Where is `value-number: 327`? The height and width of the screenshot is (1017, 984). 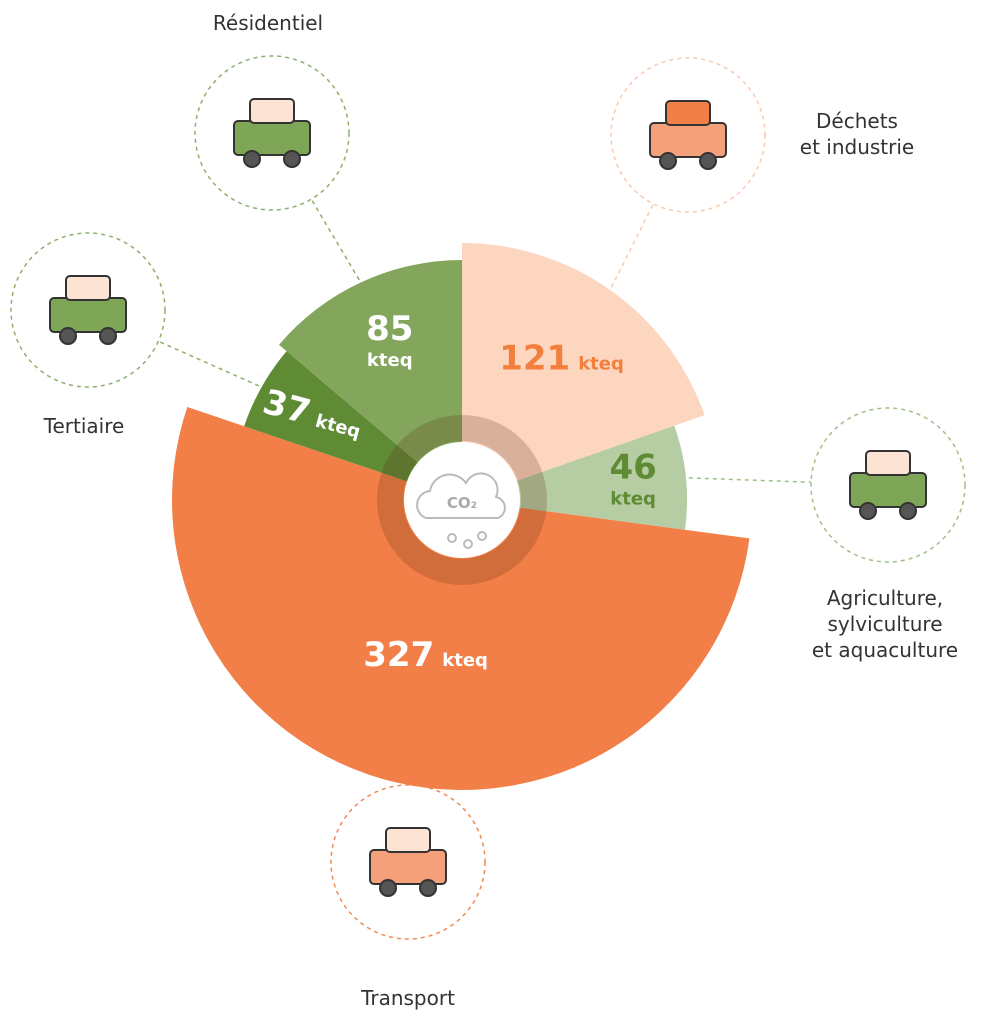
value-number: 327 is located at coordinates (398, 655).